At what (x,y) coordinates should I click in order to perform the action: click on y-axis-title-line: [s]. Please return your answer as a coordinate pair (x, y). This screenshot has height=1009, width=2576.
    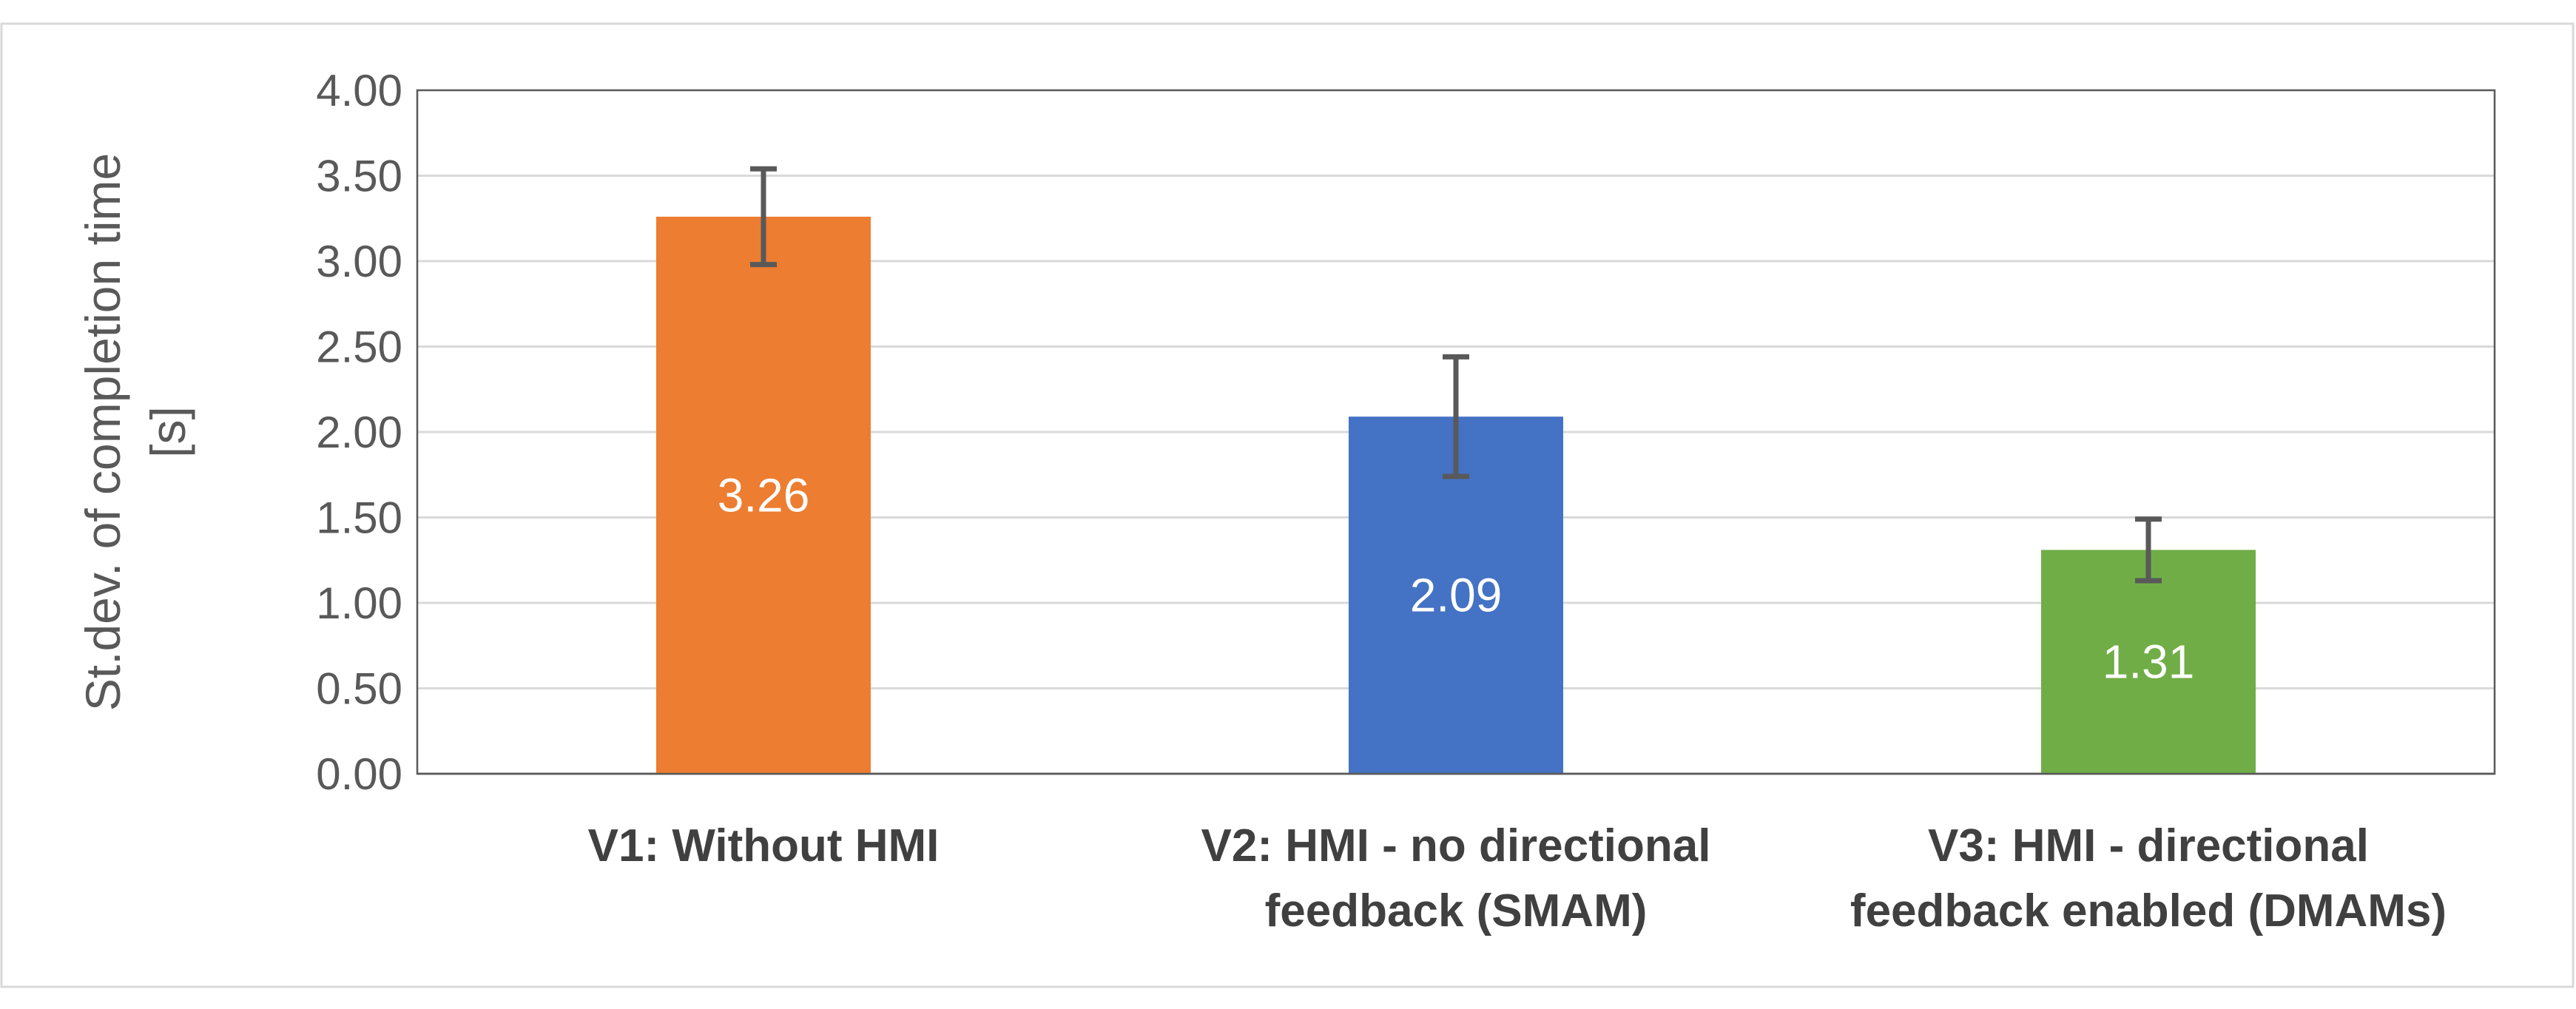
    Looking at the image, I should click on (168, 432).